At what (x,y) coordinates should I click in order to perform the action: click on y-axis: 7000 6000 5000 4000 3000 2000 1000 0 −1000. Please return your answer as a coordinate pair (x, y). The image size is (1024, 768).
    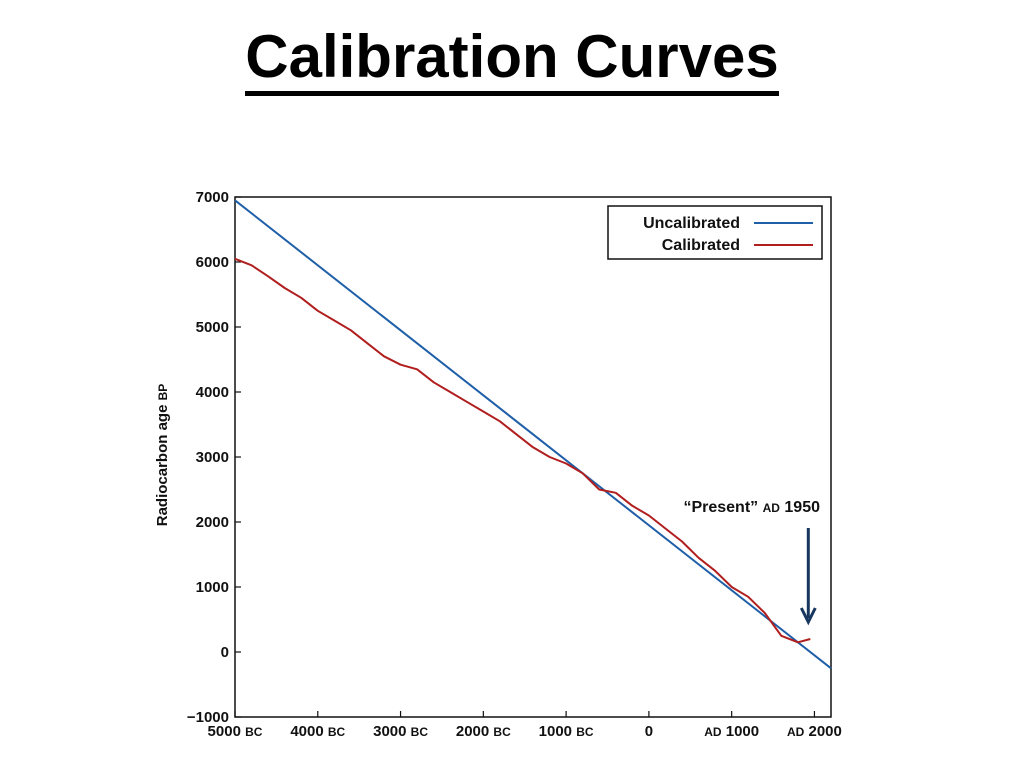
    Looking at the image, I should click on (214, 457).